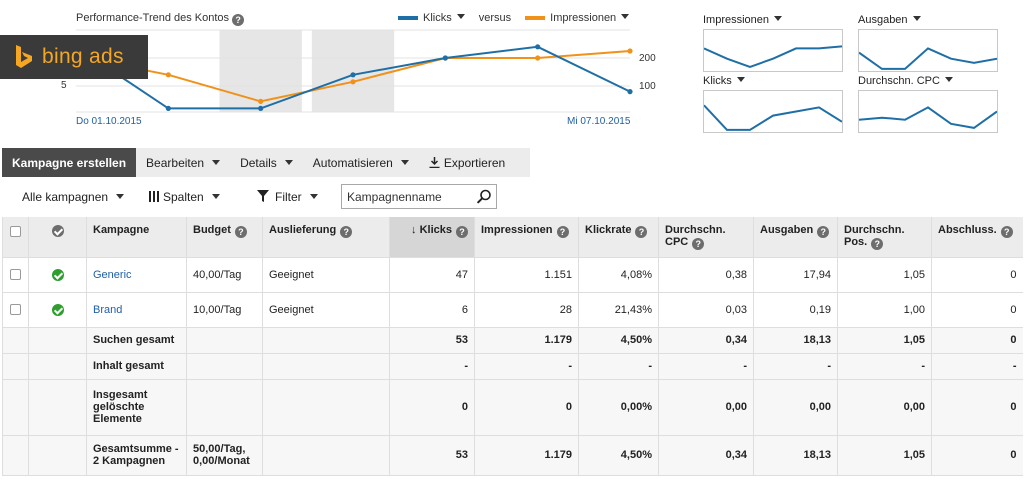 This screenshot has height=484, width=1030. Describe the element at coordinates (15, 231) in the screenshot. I see `select-all-checkbox` at that location.